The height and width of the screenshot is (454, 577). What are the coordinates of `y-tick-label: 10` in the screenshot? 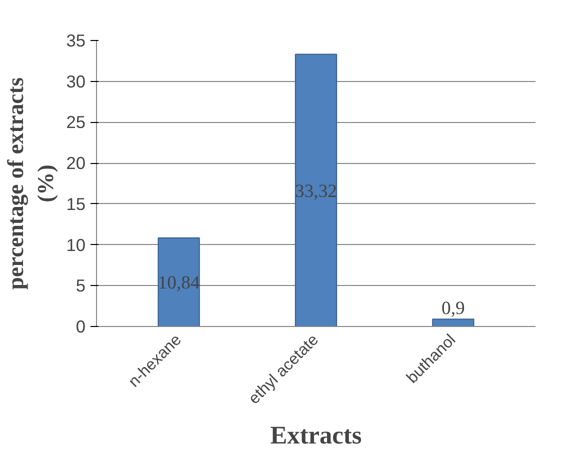 It's located at (76, 244).